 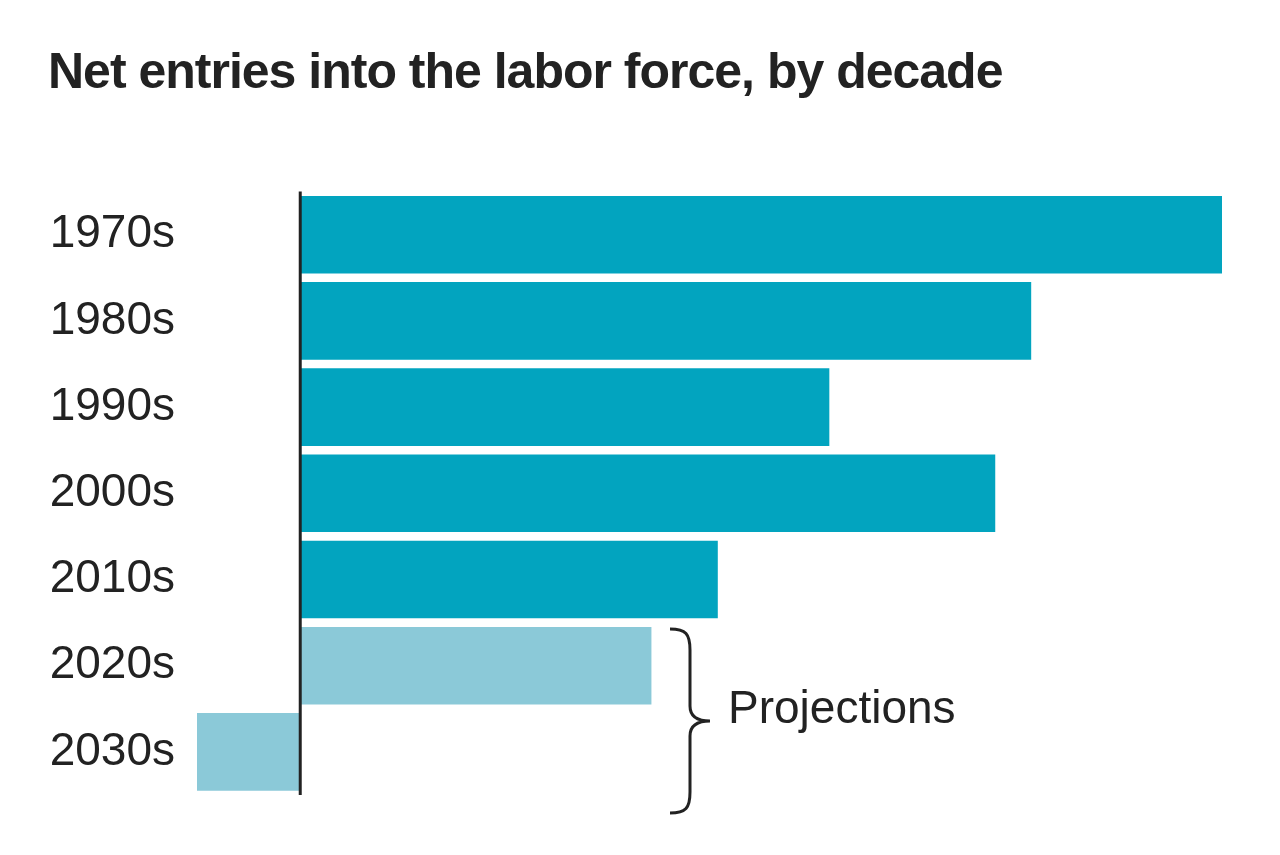 I want to click on y-tick-label: 1980s, so click(x=112, y=317).